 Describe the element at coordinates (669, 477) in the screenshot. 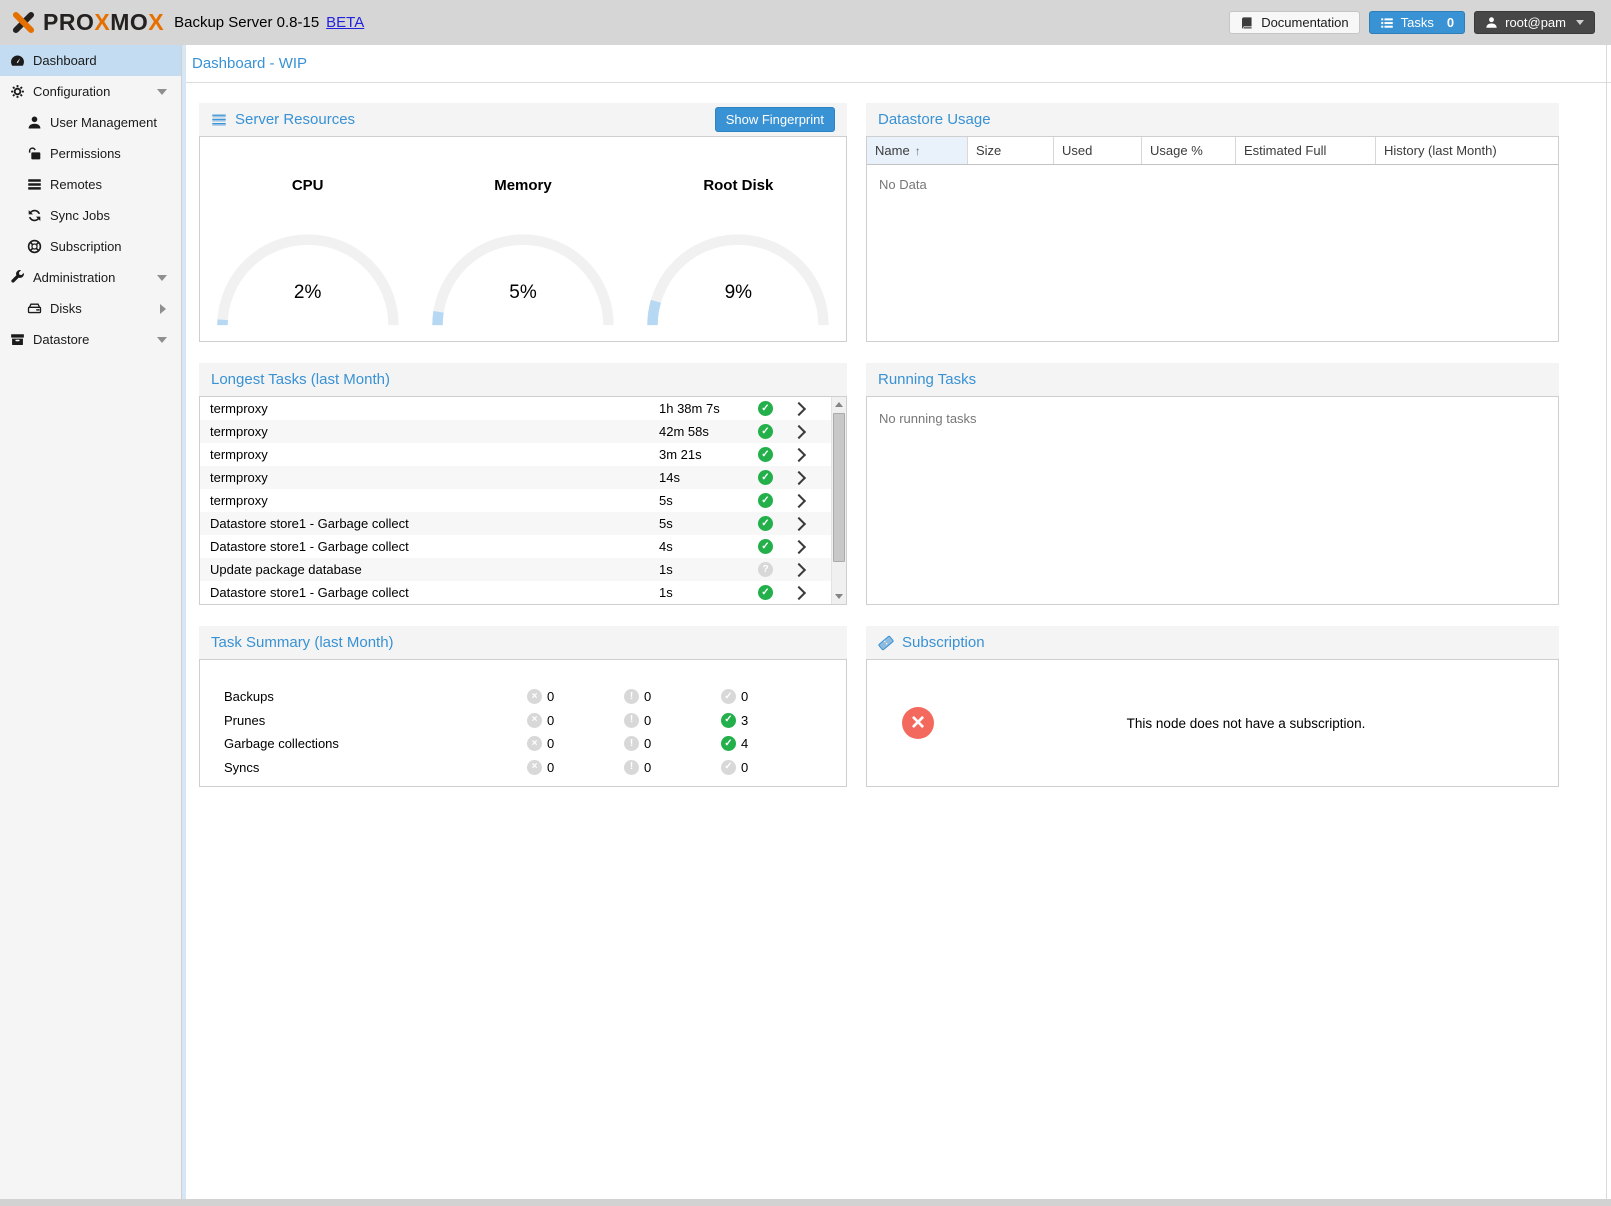

I see `task-duration: 14s` at that location.